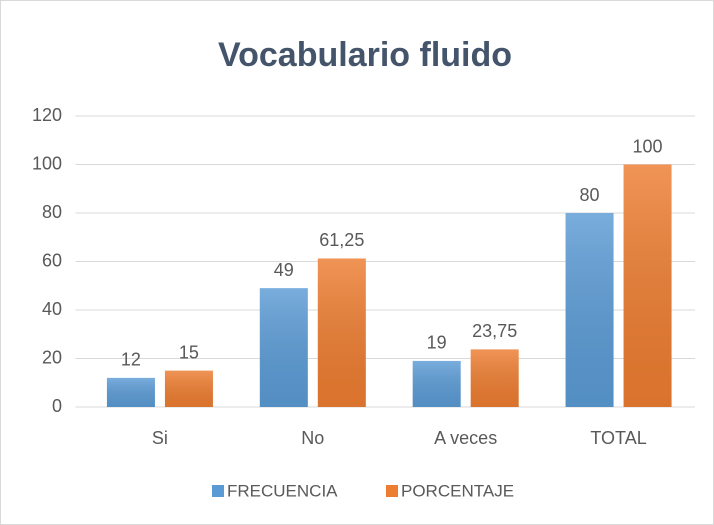 This screenshot has height=525, width=714. Describe the element at coordinates (189, 352) in the screenshot. I see `data-label: 15` at that location.